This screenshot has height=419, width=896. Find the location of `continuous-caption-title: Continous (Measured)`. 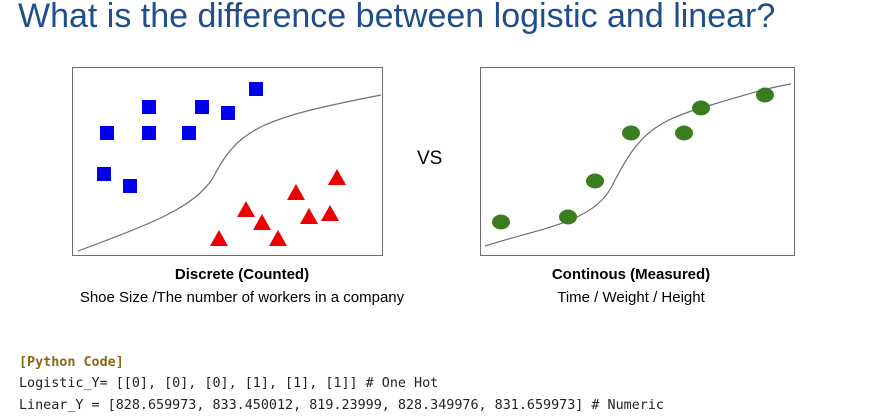

continuous-caption-title: Continous (Measured) is located at coordinates (631, 274).